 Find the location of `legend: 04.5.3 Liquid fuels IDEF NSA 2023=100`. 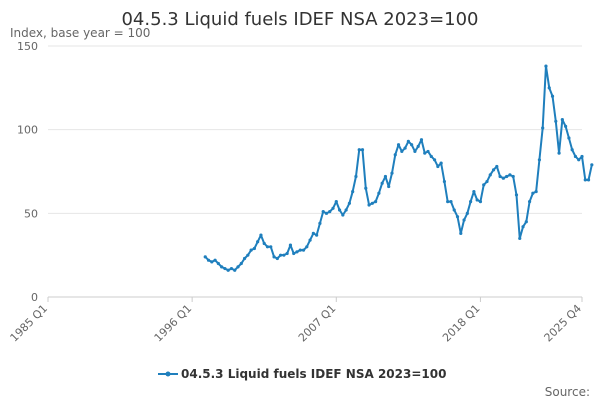

legend: 04.5.3 Liquid fuels IDEF NSA 2023=100 is located at coordinates (302, 374).